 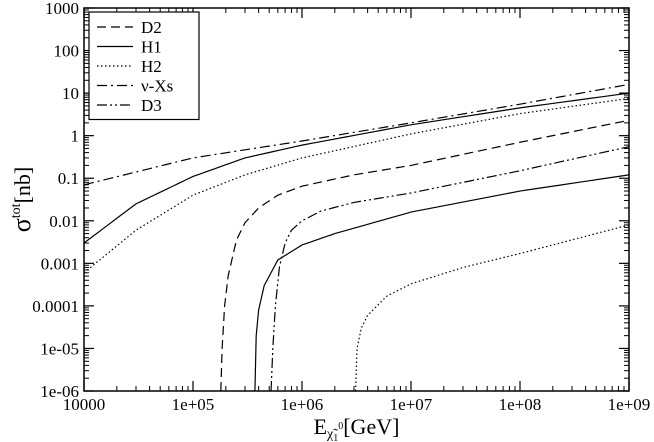 What do you see at coordinates (151, 66) in the screenshot?
I see `legend-label: H2` at bounding box center [151, 66].